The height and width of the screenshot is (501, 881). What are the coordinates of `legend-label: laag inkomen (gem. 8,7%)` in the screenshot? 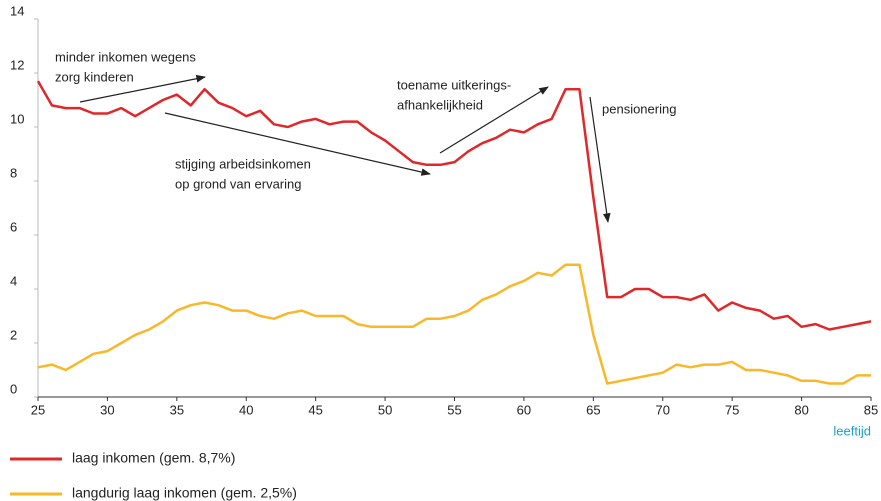 It's located at (153, 458).